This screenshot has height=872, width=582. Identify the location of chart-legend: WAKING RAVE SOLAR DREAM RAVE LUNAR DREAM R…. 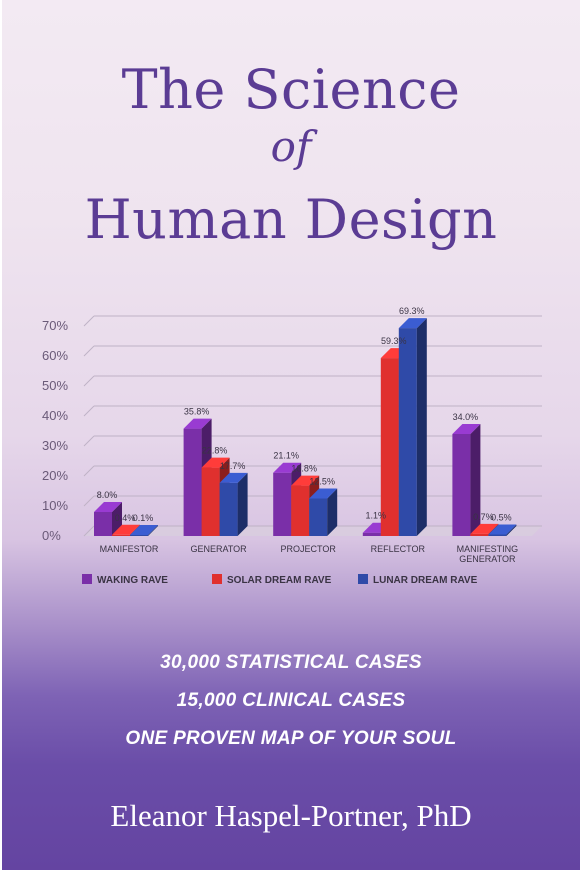
(280, 580).